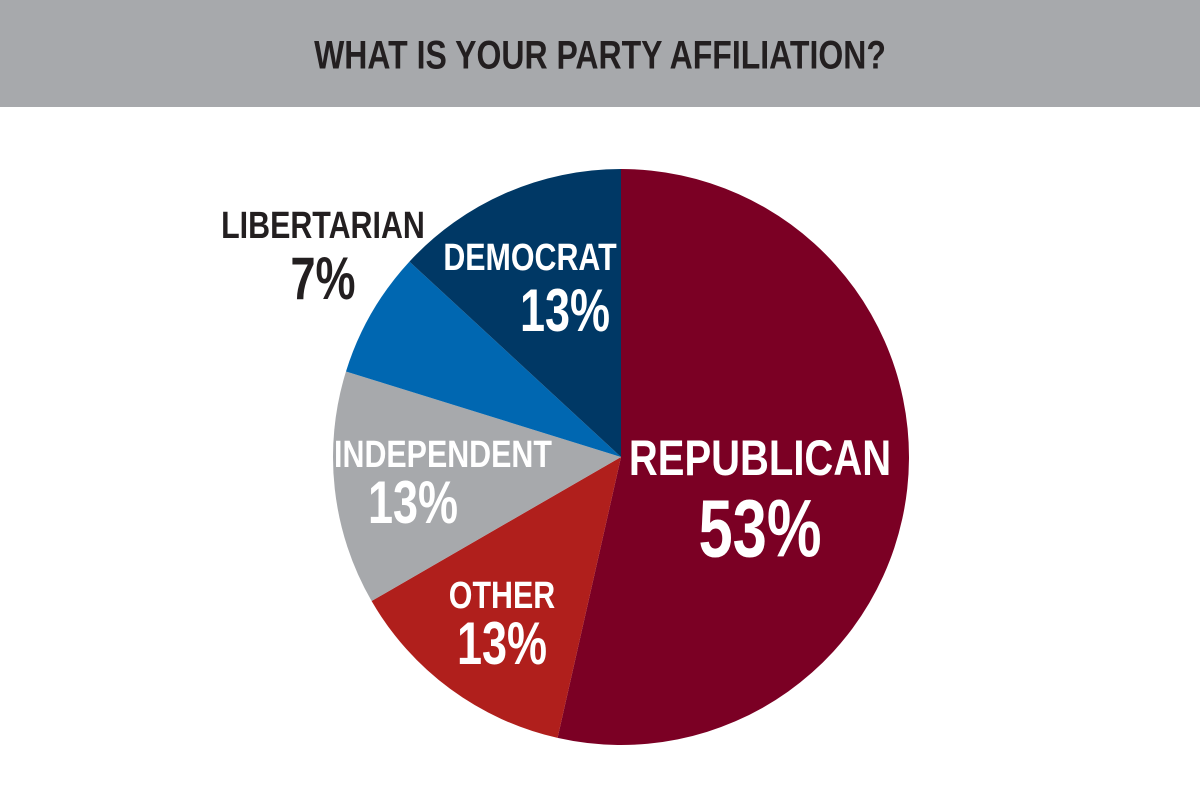  Describe the element at coordinates (759, 529) in the screenshot. I see `value-label: 53%` at that location.